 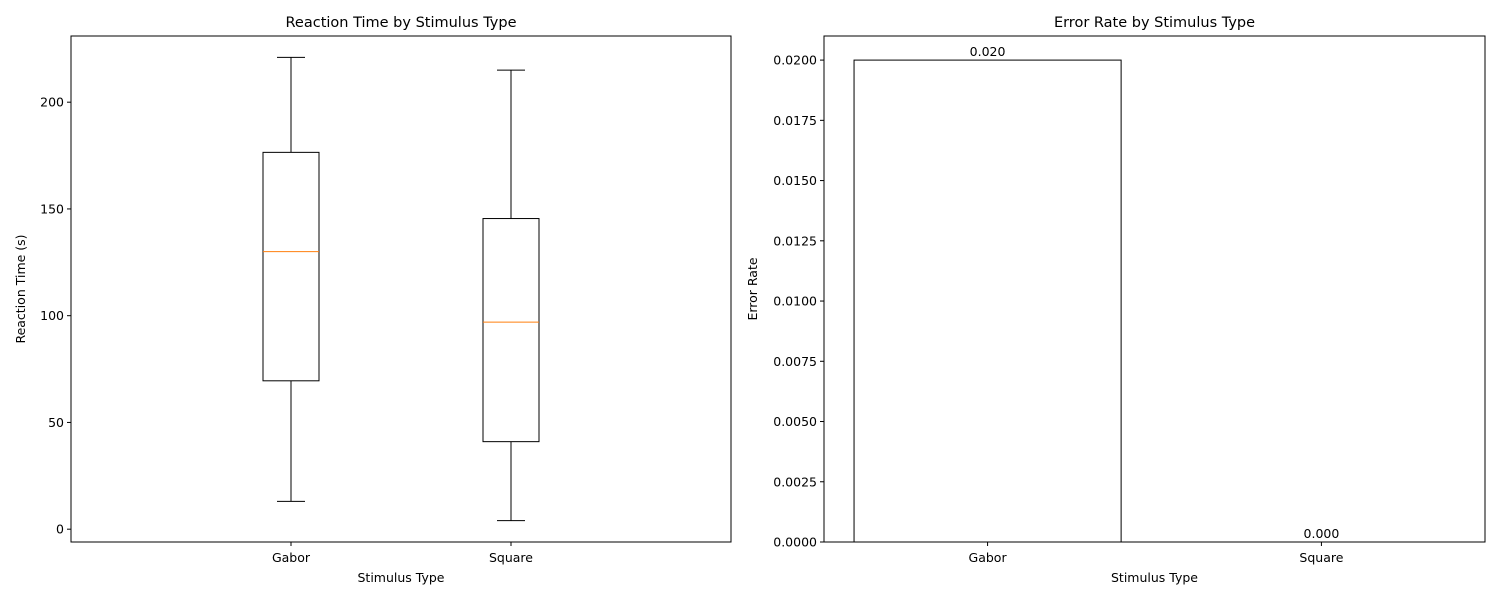 I want to click on barchart-data-label: 0.020, so click(x=988, y=51).